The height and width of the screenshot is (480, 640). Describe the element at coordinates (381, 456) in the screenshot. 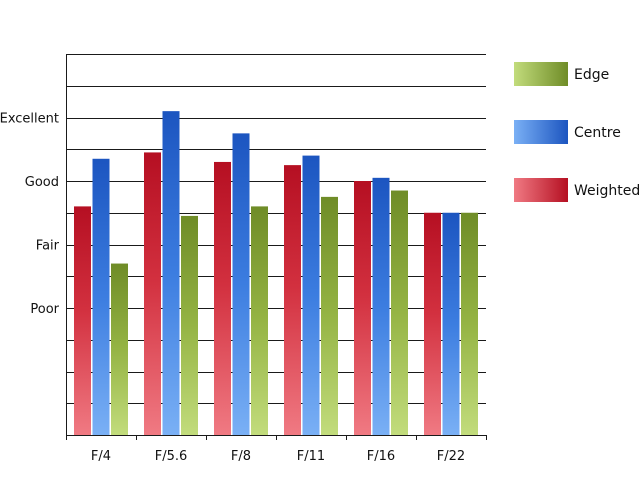

I see `x-tick-label: F/16` at that location.